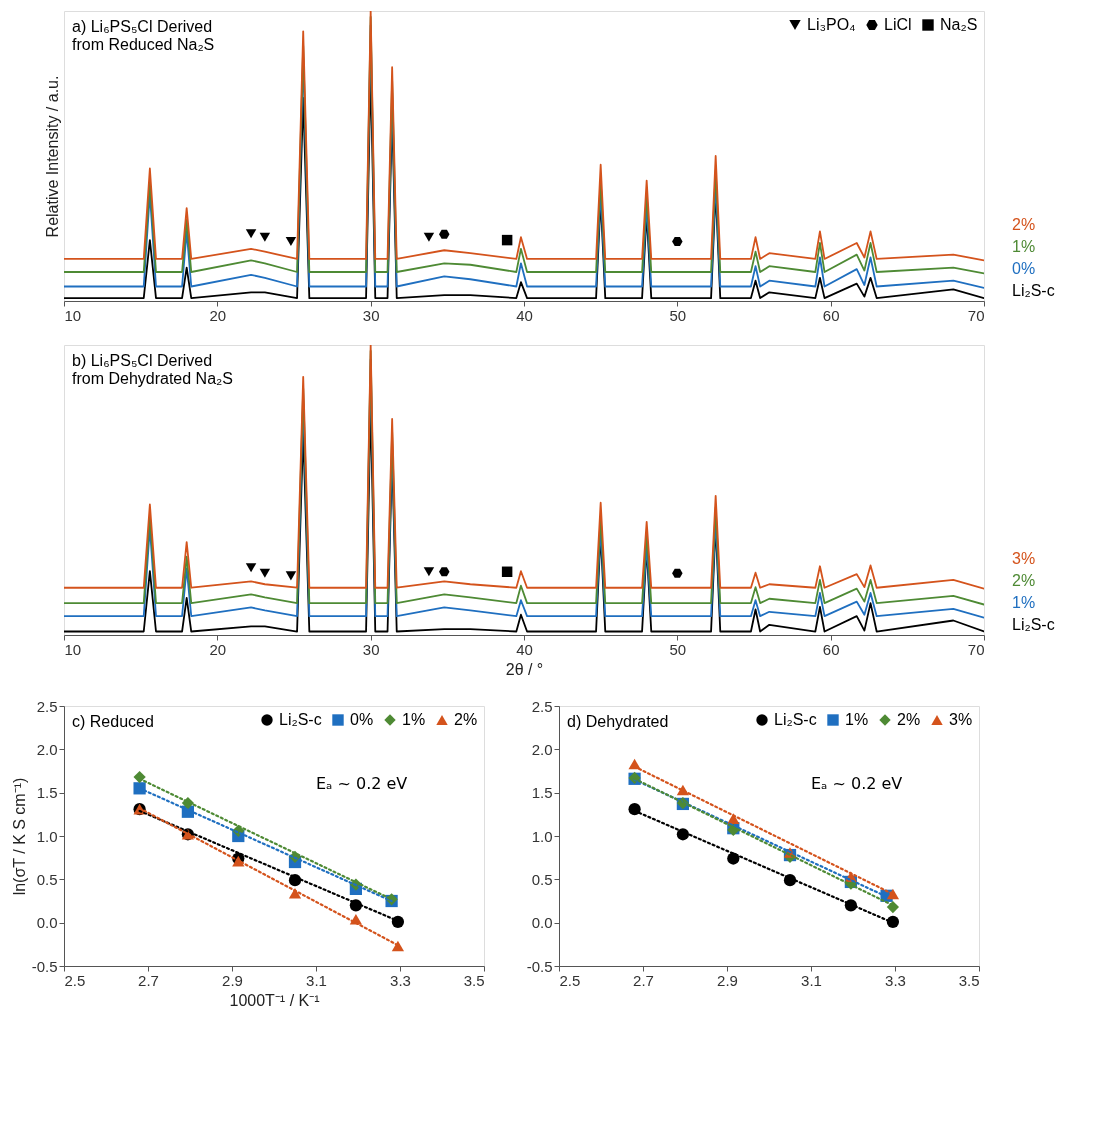 The height and width of the screenshot is (1121, 1104). What do you see at coordinates (961, 719) in the screenshot?
I see `legend-label: 3%` at bounding box center [961, 719].